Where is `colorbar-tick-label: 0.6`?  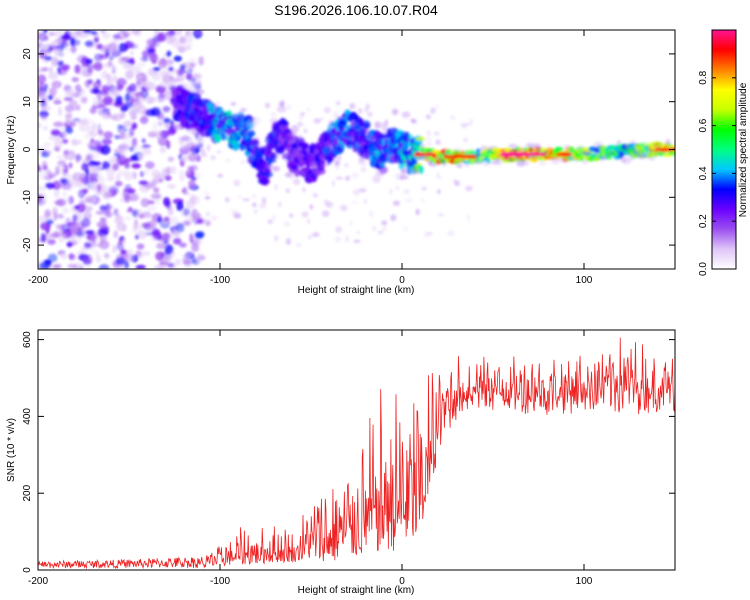 colorbar-tick-label: 0.6 is located at coordinates (703, 125).